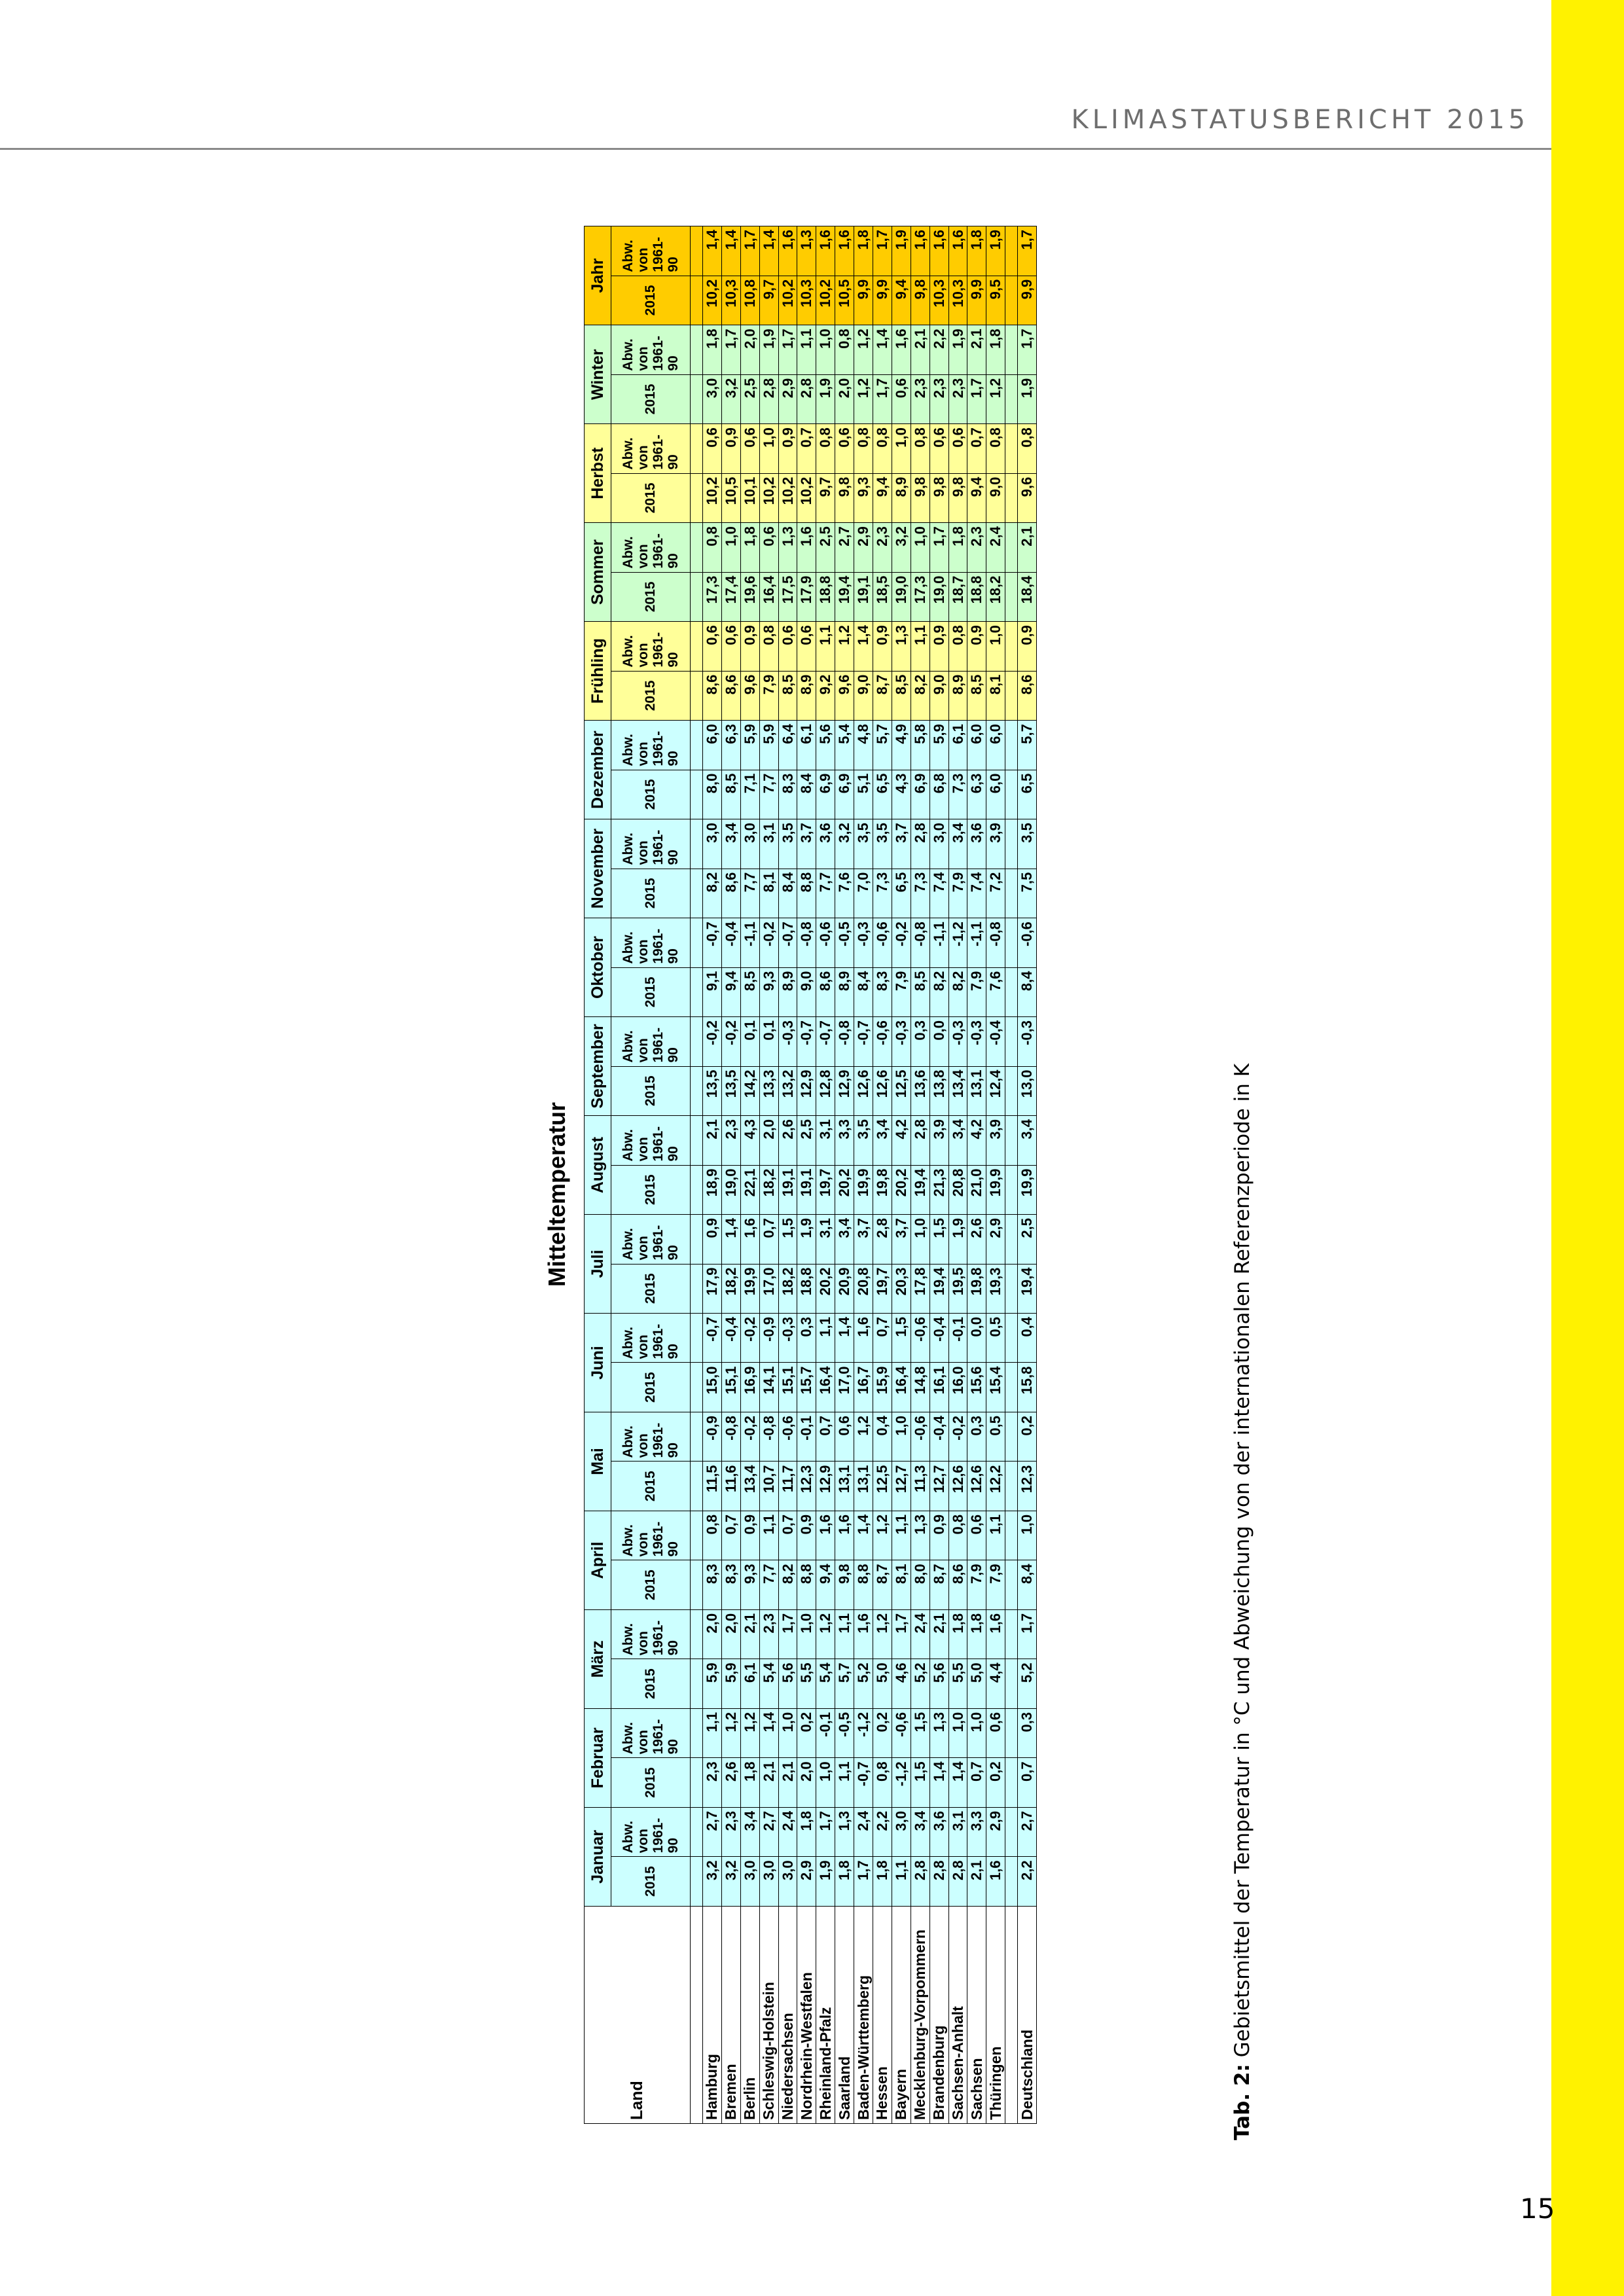  What do you see at coordinates (957, 795) in the screenshot?
I see `value-2015: 7,3` at bounding box center [957, 795].